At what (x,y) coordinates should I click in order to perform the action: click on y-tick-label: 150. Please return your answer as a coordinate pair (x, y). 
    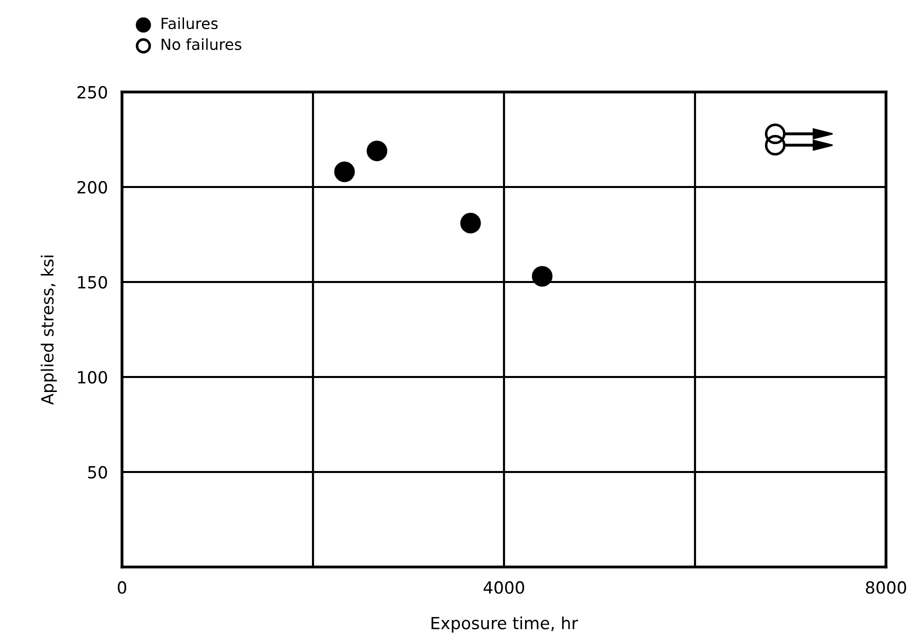
    Looking at the image, I should click on (93, 282).